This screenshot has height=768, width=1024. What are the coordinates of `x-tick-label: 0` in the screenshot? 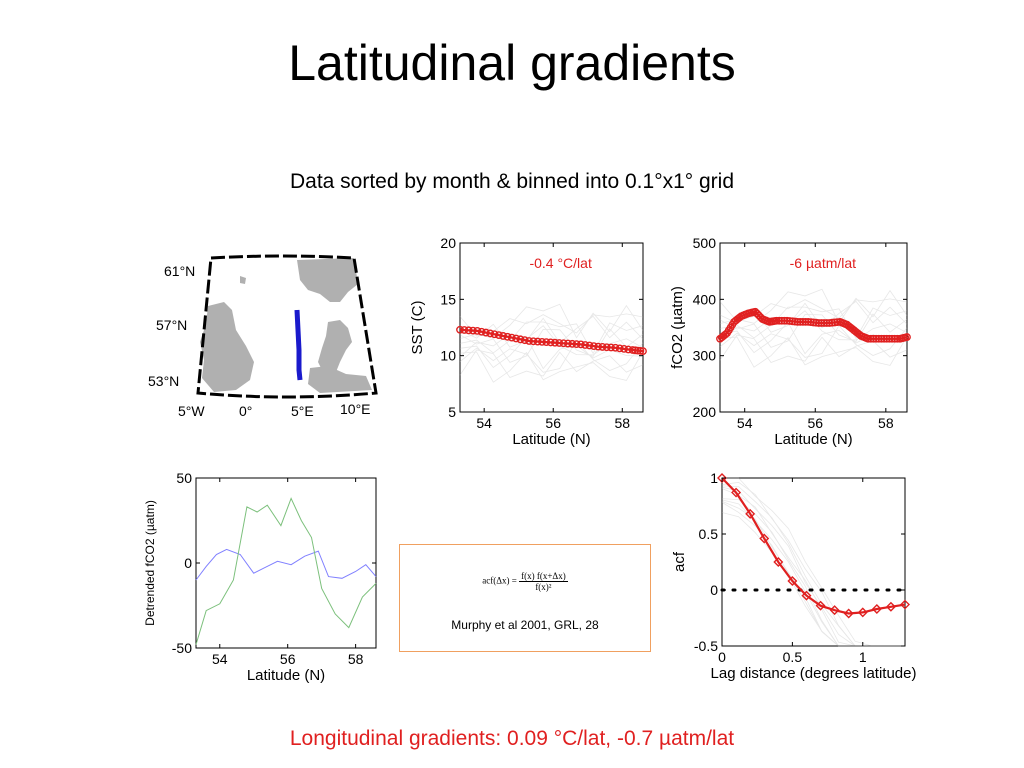 It's located at (722, 657).